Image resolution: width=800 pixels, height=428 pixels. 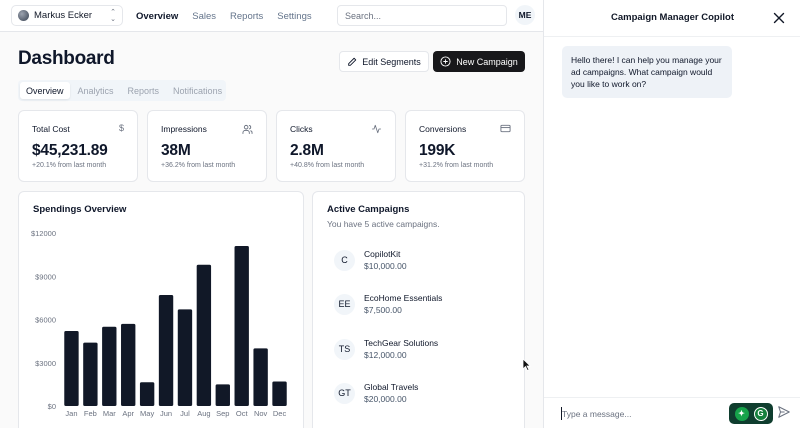 I want to click on x-axis-tick-label: Jan, so click(x=71, y=413).